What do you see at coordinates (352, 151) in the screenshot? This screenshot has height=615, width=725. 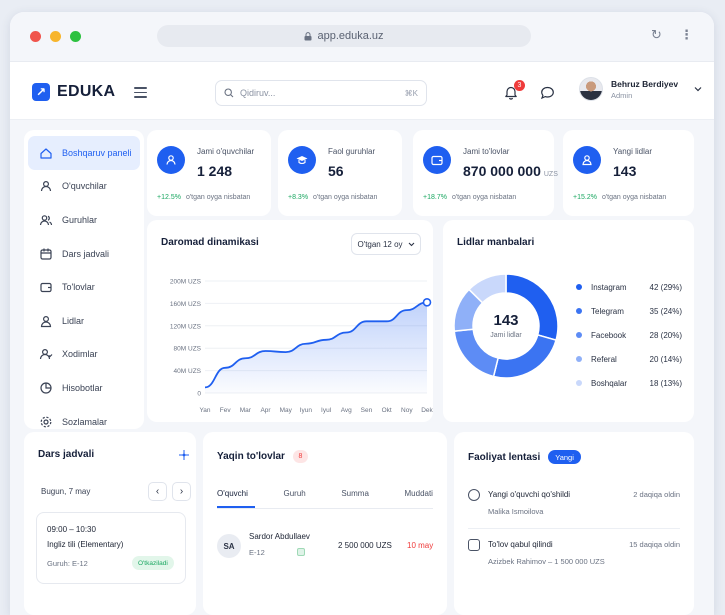 I see `stat-label: Faol guruhlar` at bounding box center [352, 151].